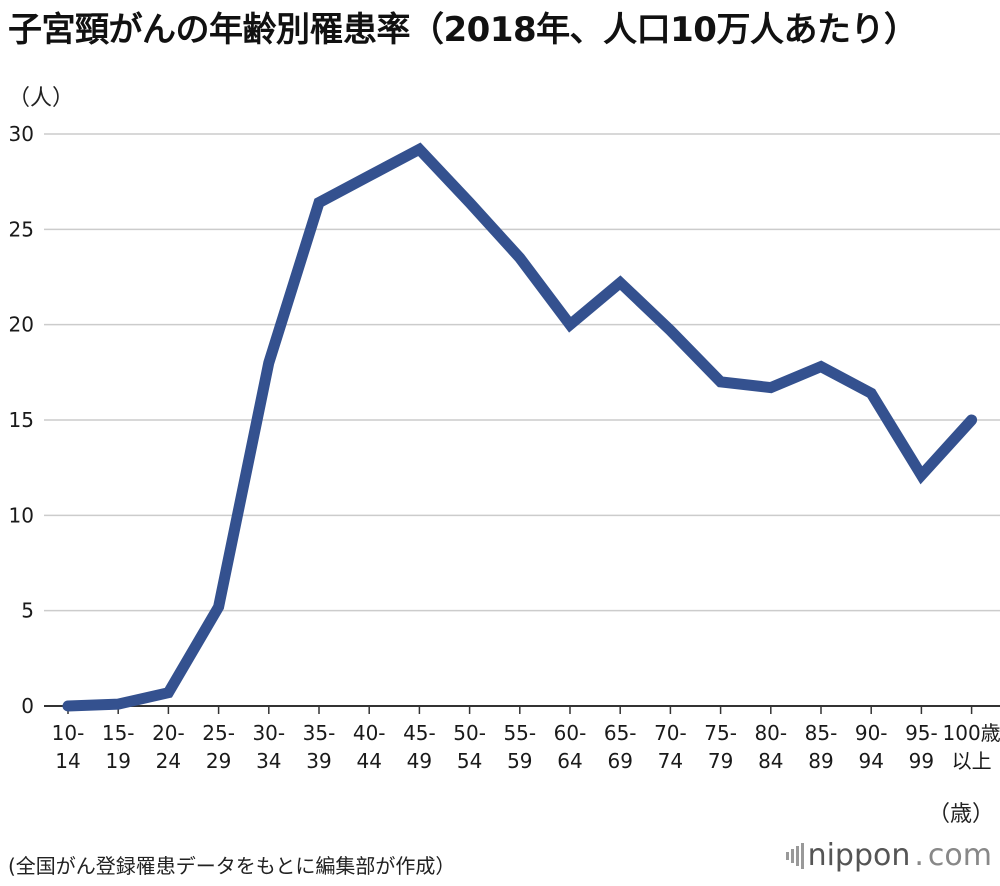 Image resolution: width=1000 pixels, height=886 pixels. What do you see at coordinates (368, 761) in the screenshot?
I see `x-tick-label-line2: 44` at bounding box center [368, 761].